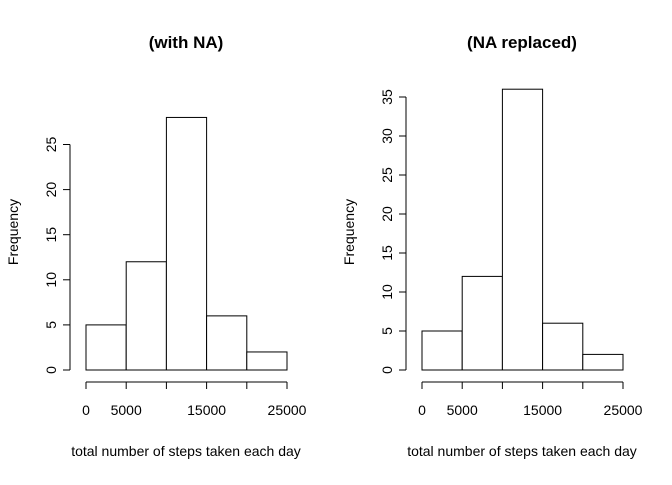  What do you see at coordinates (387, 97) in the screenshot?
I see `y-tick-label: 35` at bounding box center [387, 97].